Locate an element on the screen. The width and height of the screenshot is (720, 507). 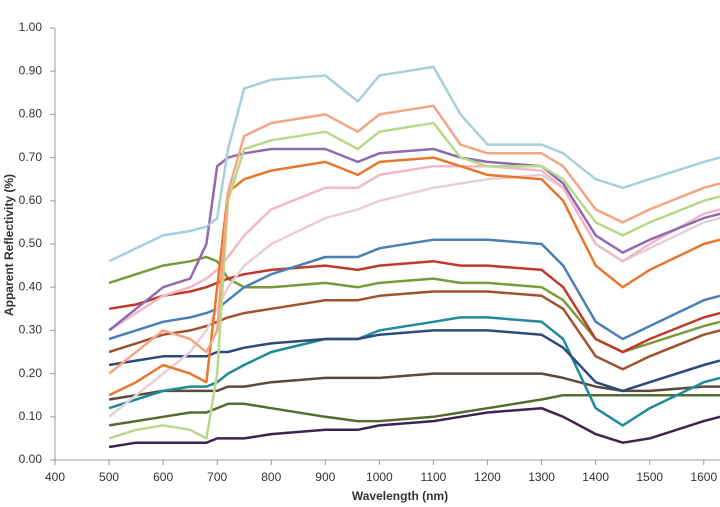
y-tick-label: 0.60 is located at coordinates (31, 200).